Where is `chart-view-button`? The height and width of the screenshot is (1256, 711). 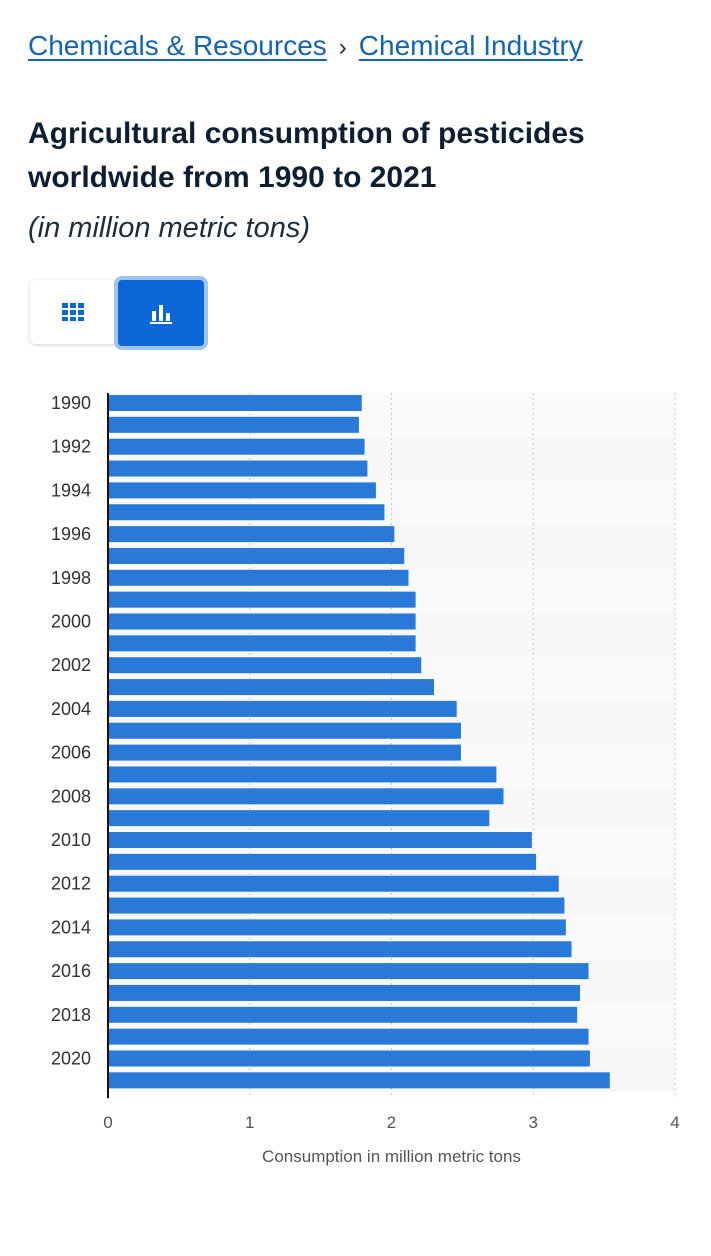
chart-view-button is located at coordinates (161, 313).